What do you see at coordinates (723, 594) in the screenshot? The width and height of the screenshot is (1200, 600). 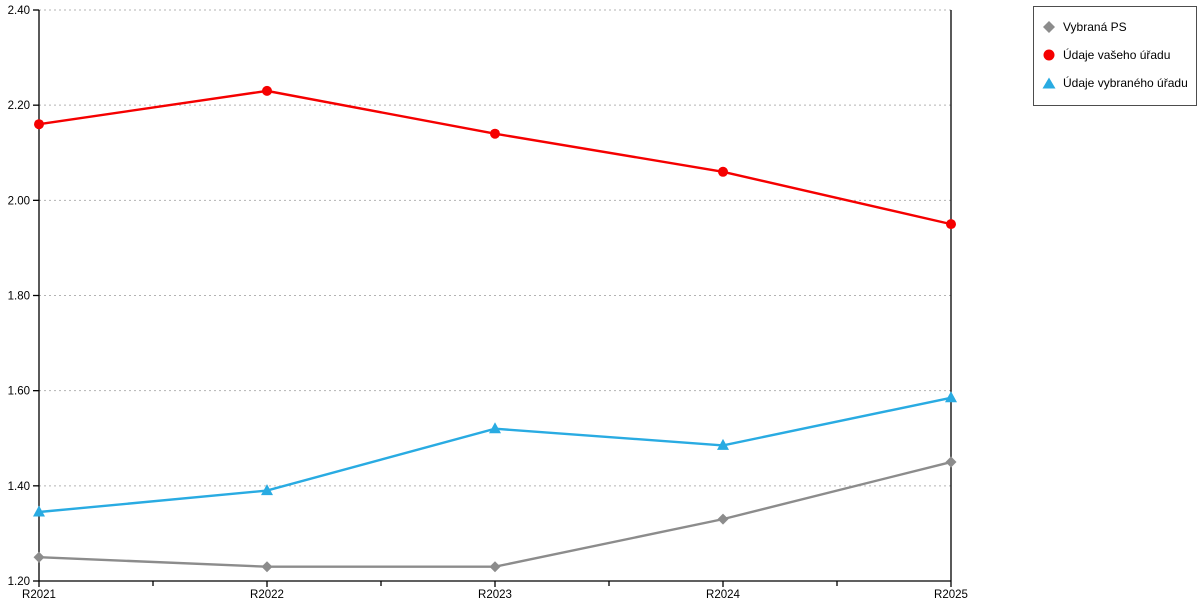 I see `x-axis-tick-label: R2024` at bounding box center [723, 594].